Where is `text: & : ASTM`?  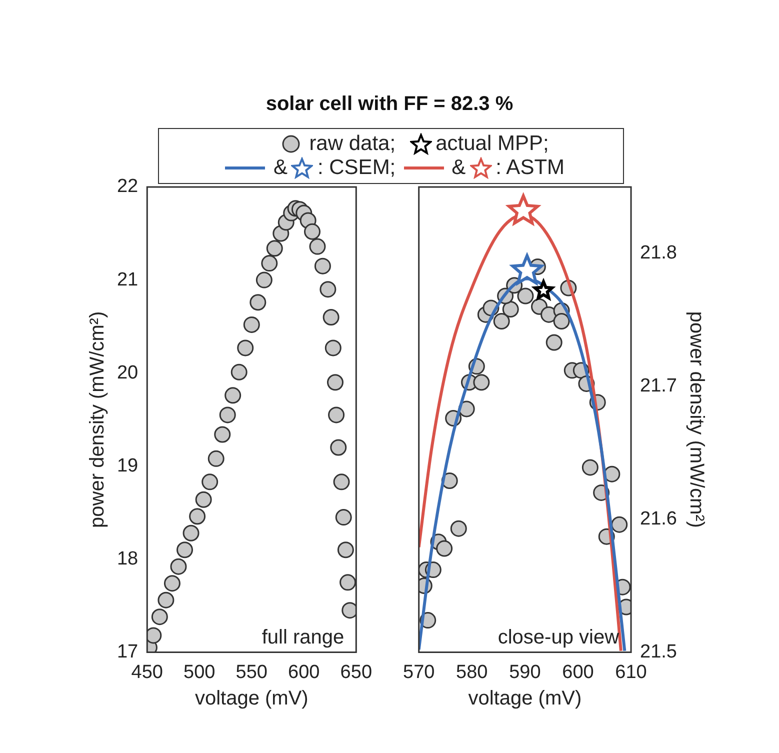
text: & : ASTM is located at coordinates (508, 167).